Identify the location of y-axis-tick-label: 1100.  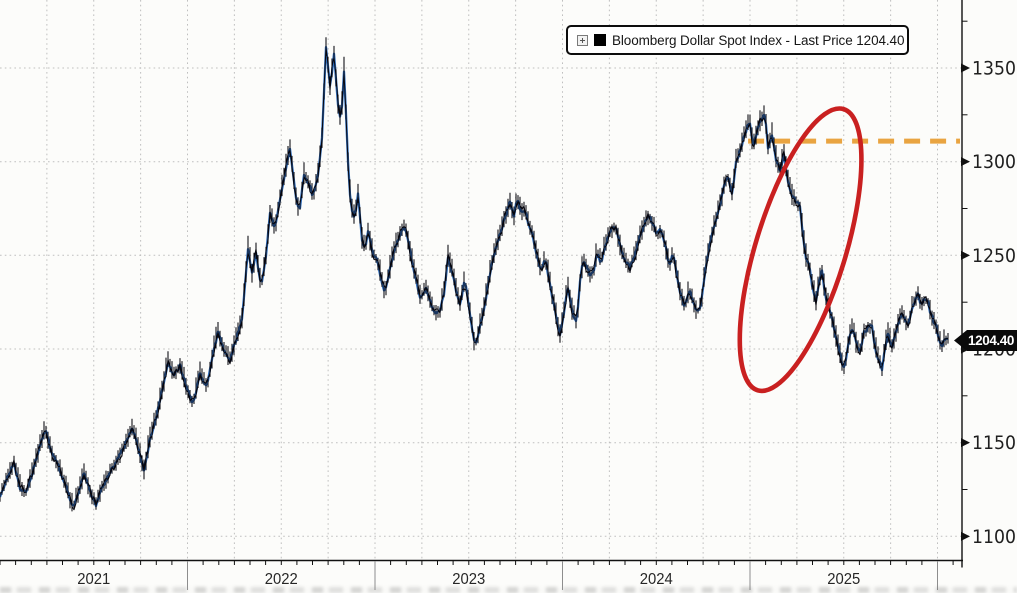
(994, 537).